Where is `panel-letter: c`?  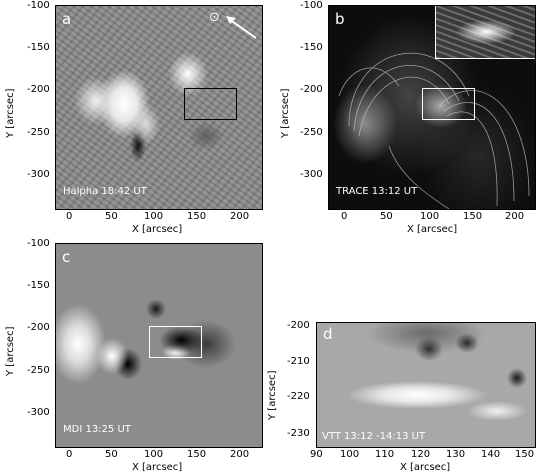 panel-letter: c is located at coordinates (66, 257).